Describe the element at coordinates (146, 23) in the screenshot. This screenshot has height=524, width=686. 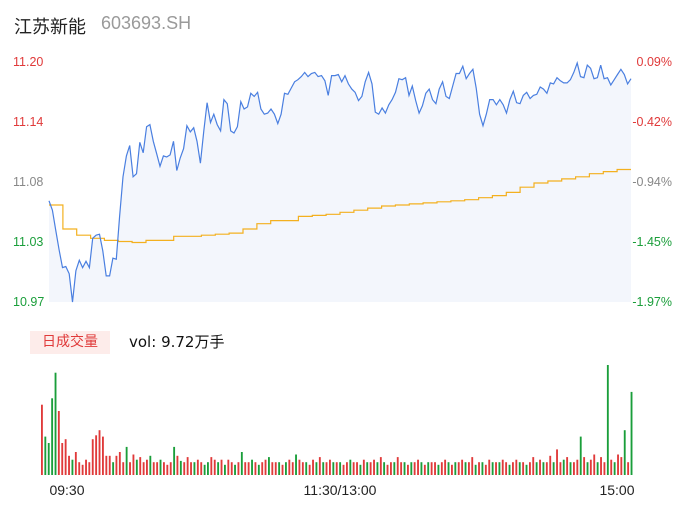
I see `stock-code: 603693.SH` at that location.